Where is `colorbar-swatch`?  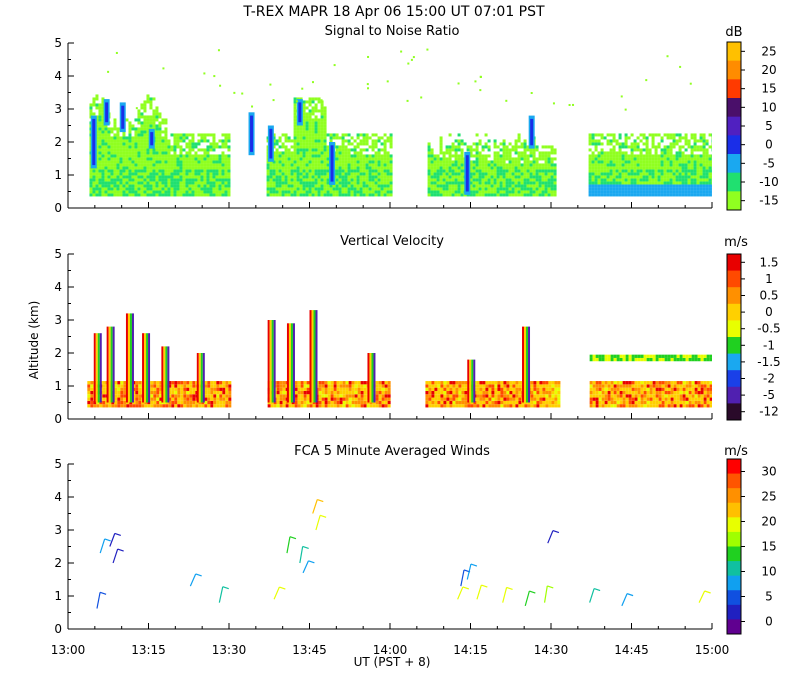 colorbar-swatch is located at coordinates (734, 164).